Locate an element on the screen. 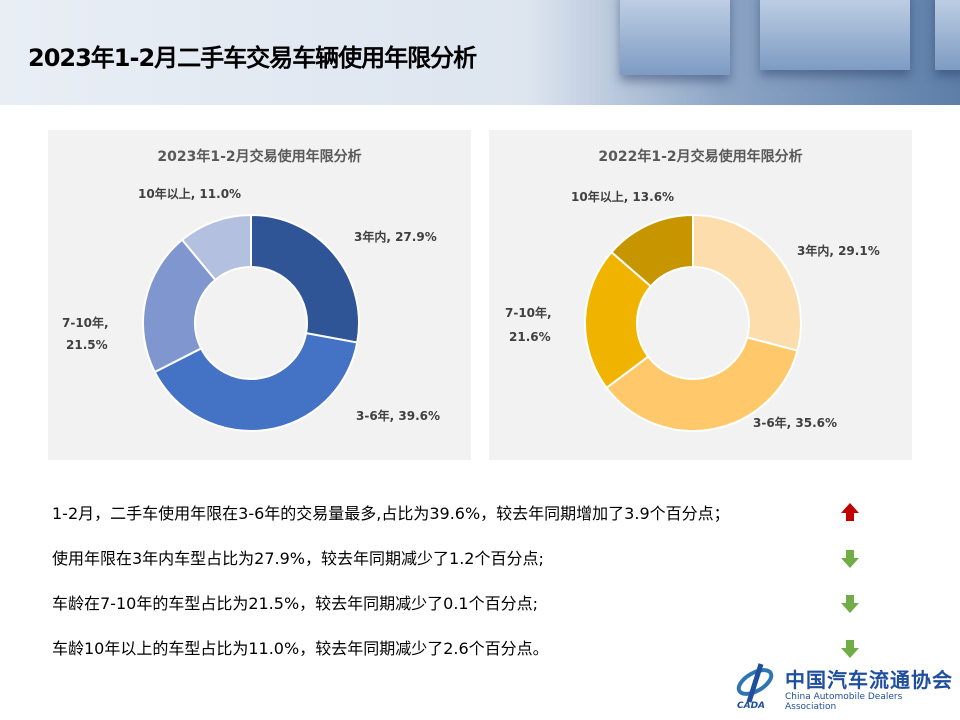 This screenshot has height=720, width=960. chart-title: 2022年1-2月交易使用年限分析 is located at coordinates (700, 157).